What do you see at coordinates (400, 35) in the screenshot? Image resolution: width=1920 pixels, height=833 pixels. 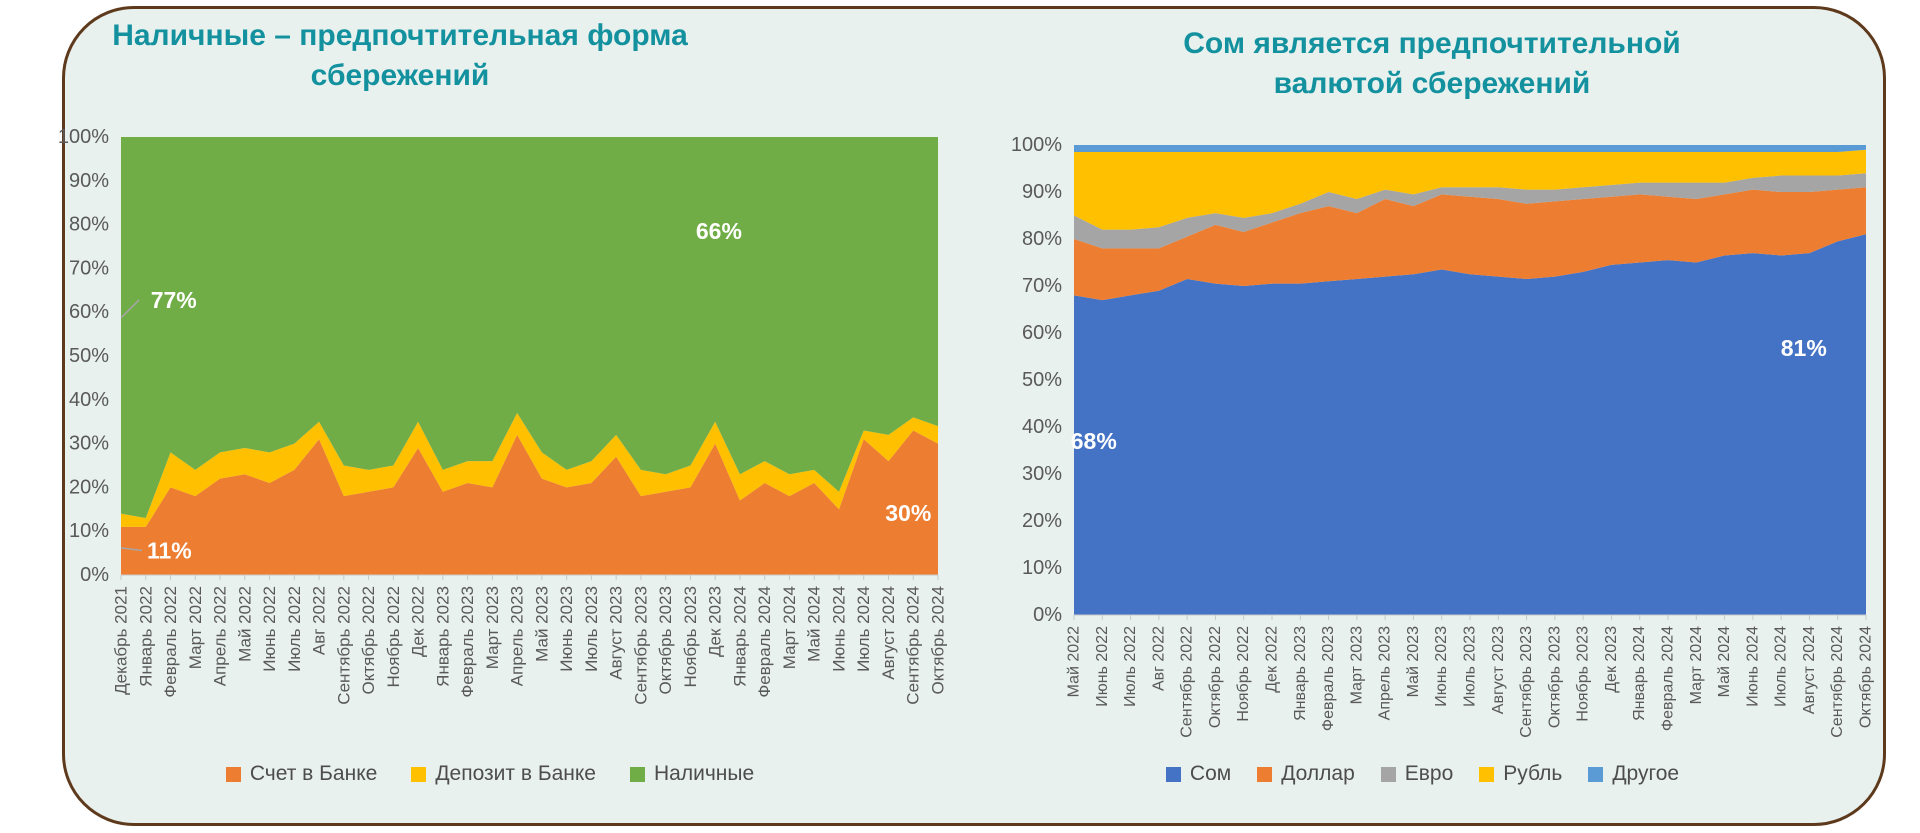 I see `left-title-line1: Наличные – предпочтительная форма` at bounding box center [400, 35].